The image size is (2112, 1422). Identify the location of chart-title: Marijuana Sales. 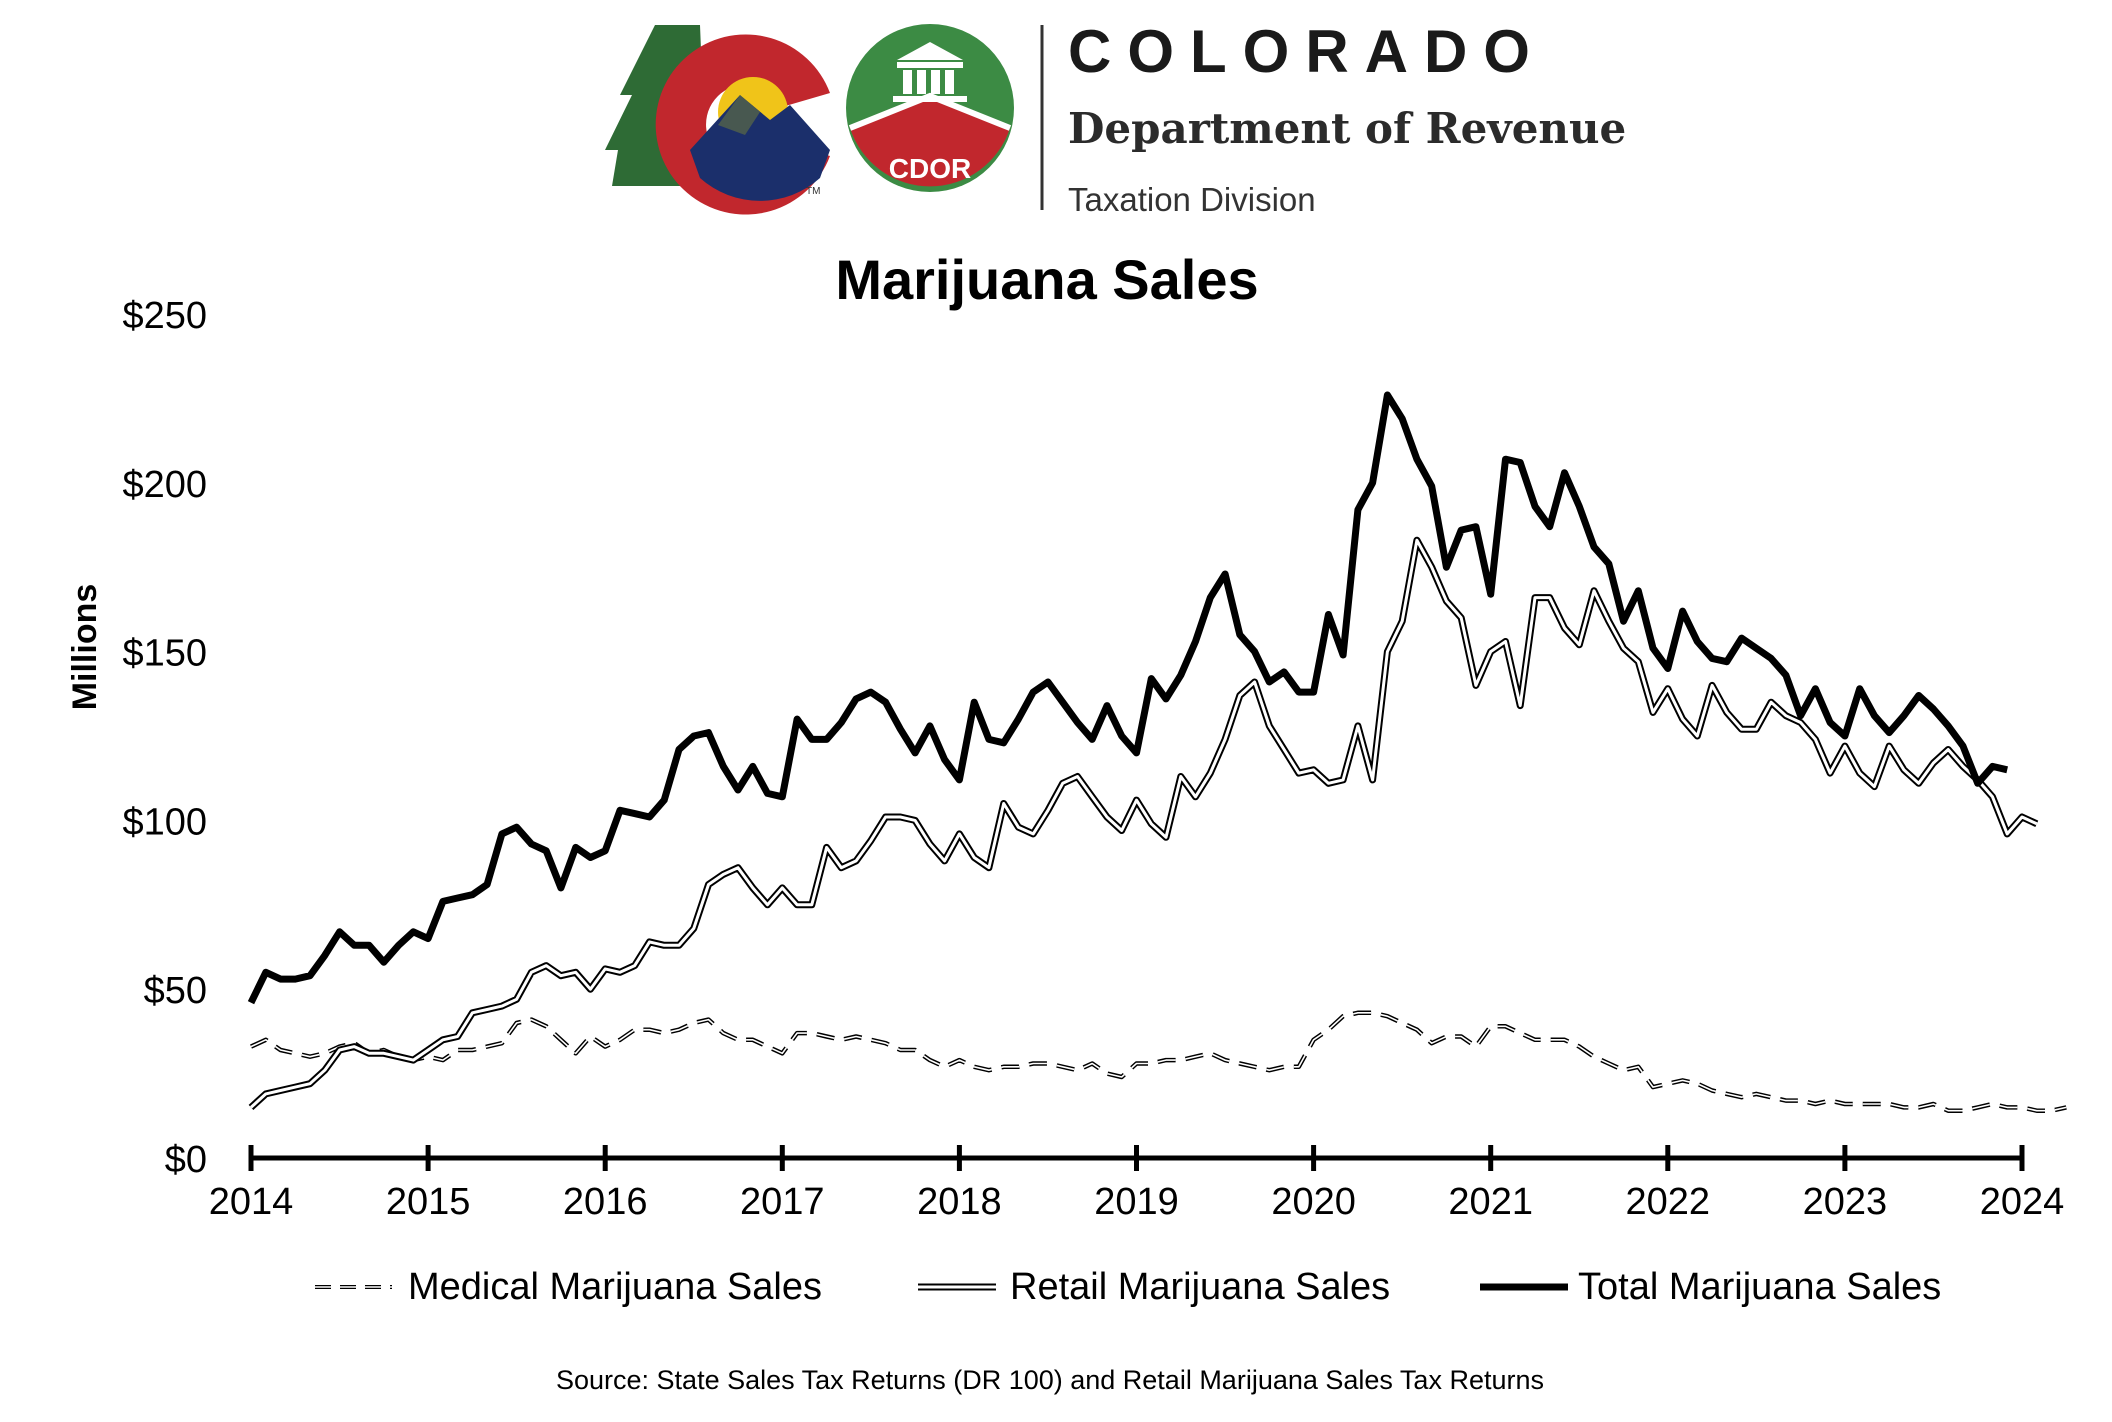
(1046, 279).